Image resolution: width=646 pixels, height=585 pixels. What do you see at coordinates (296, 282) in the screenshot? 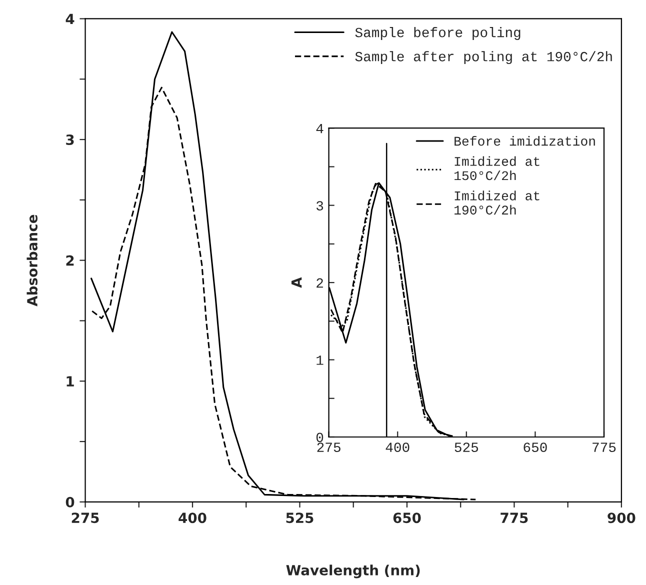
I see `y-axis-title: A` at bounding box center [296, 282].